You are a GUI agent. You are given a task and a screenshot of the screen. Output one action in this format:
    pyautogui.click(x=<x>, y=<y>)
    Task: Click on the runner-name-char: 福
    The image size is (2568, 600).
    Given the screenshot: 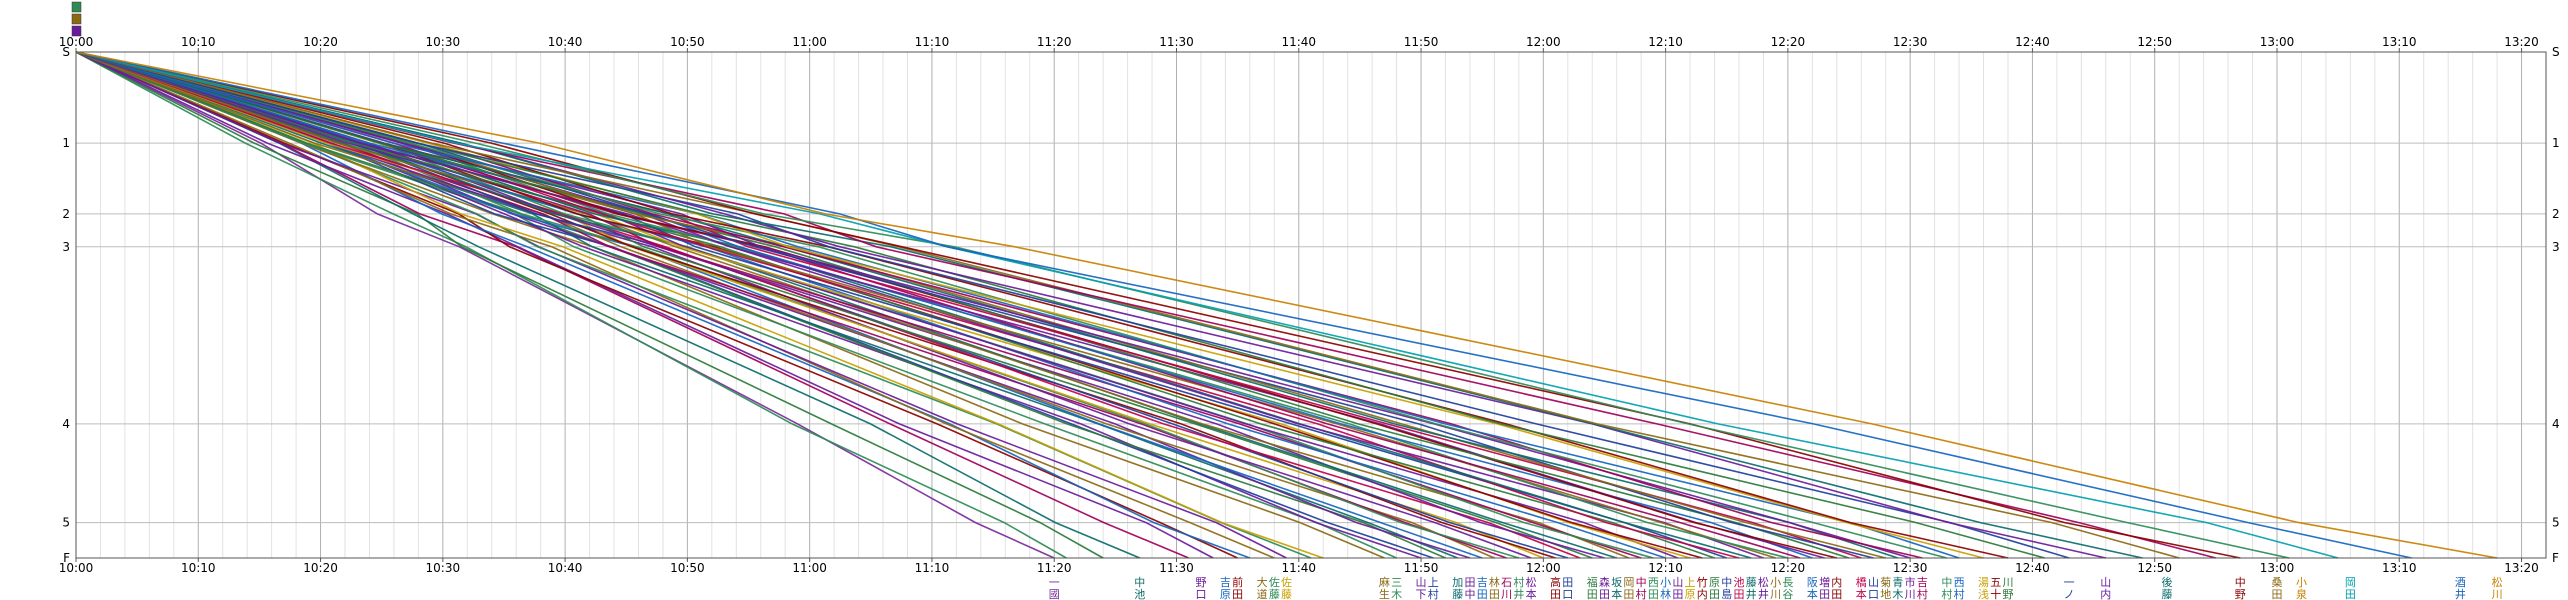 What is the action you would take?
    pyautogui.click(x=1592, y=582)
    